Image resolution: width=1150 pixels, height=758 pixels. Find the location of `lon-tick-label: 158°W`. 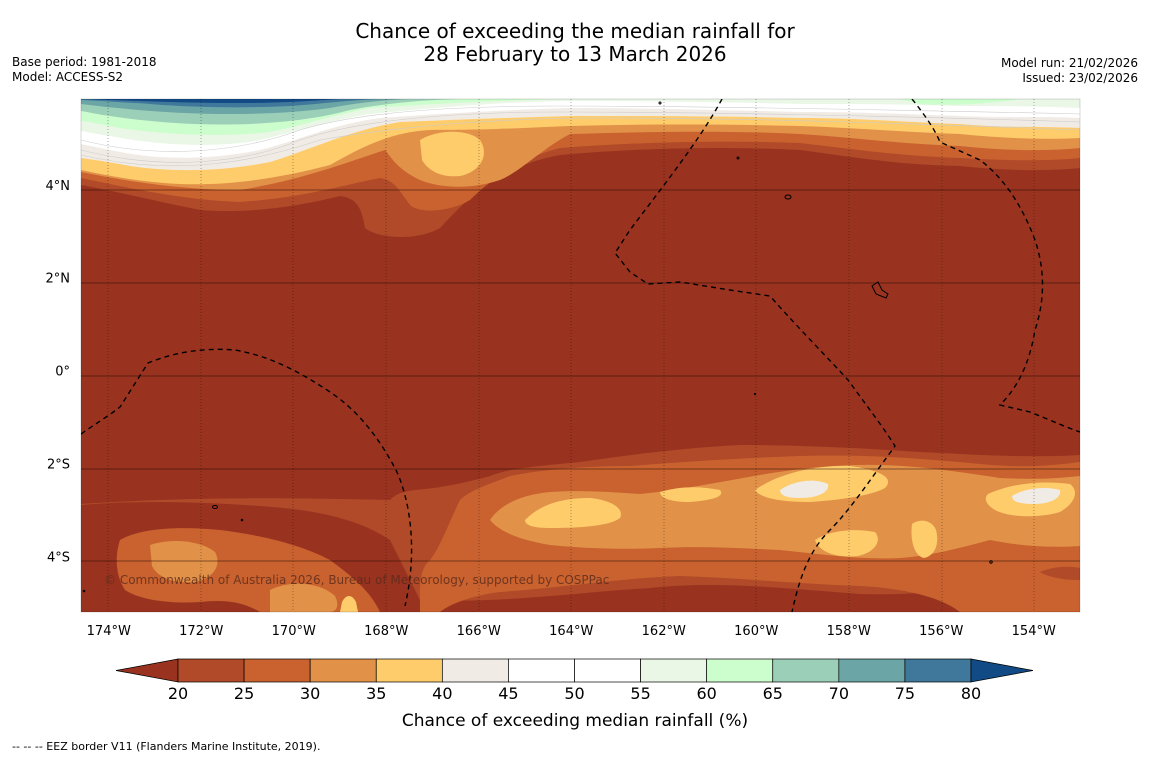

lon-tick-label: 158°W is located at coordinates (849, 631).